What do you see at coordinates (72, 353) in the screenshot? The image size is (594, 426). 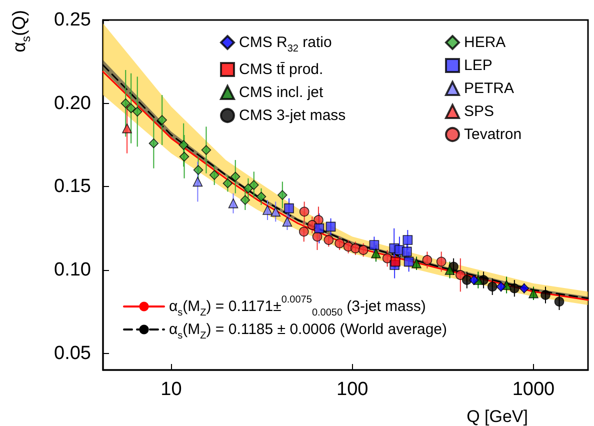 I see `y-tick-label: 0.05` at bounding box center [72, 353].